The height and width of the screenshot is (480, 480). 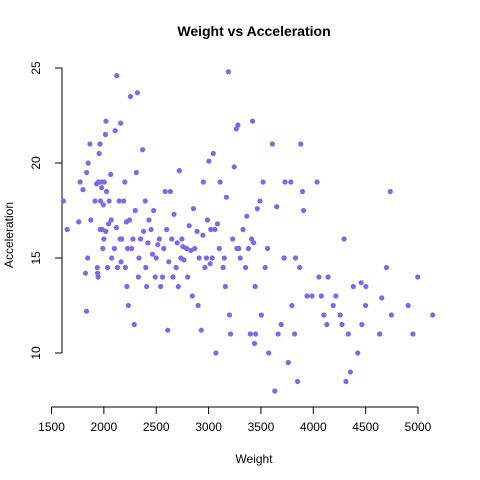 I want to click on x-tick-label: 4000, so click(x=313, y=427).